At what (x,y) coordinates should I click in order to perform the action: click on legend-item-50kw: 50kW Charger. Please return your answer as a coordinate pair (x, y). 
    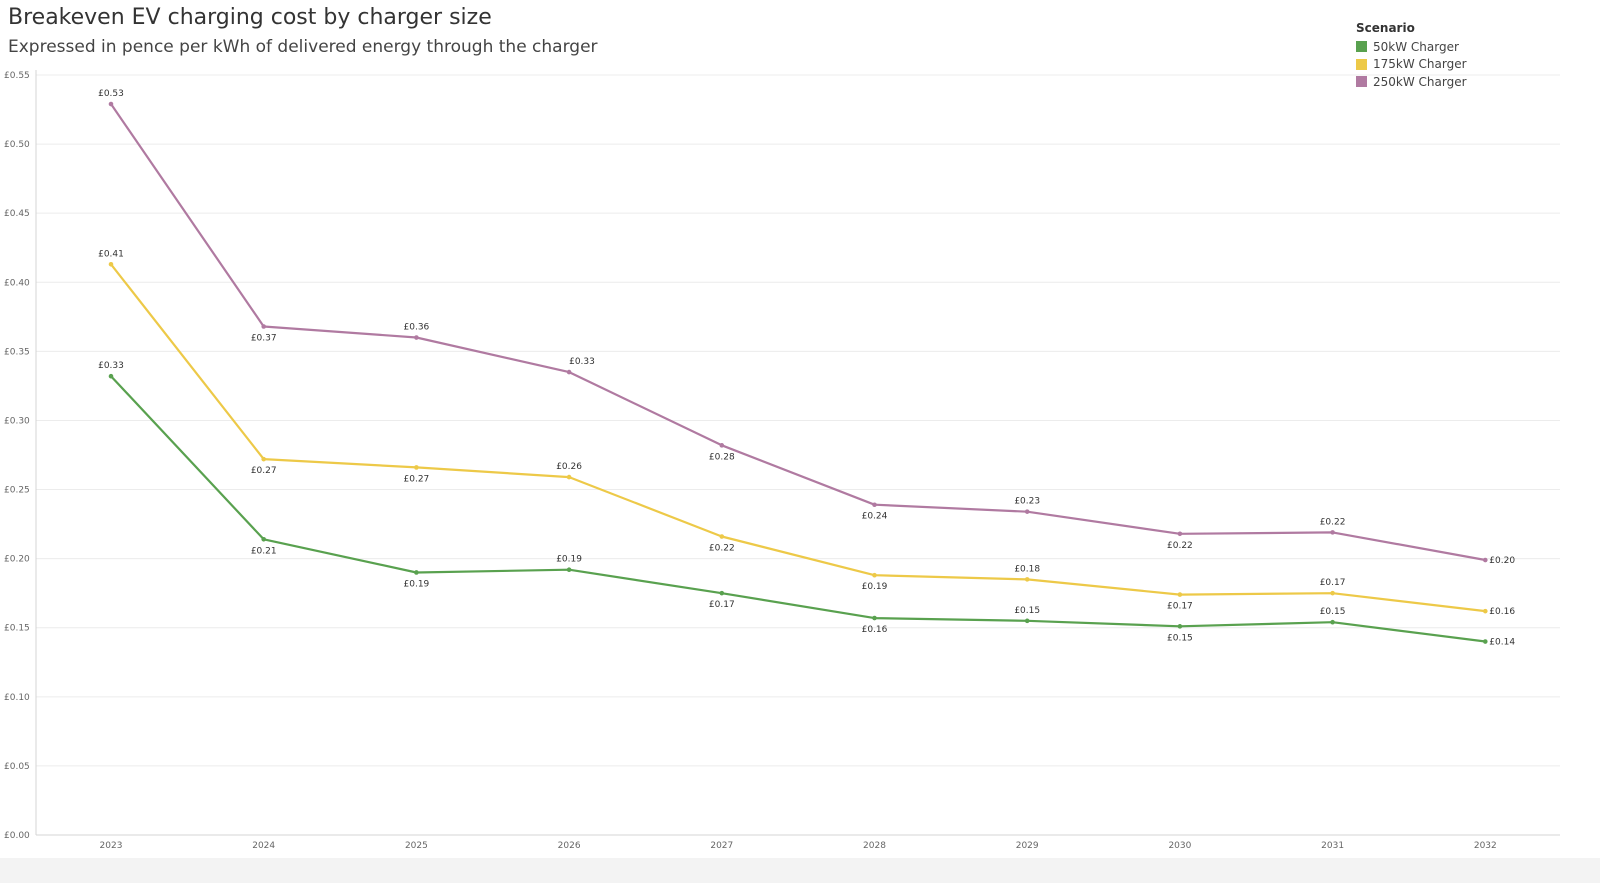
    Looking at the image, I should click on (1411, 47).